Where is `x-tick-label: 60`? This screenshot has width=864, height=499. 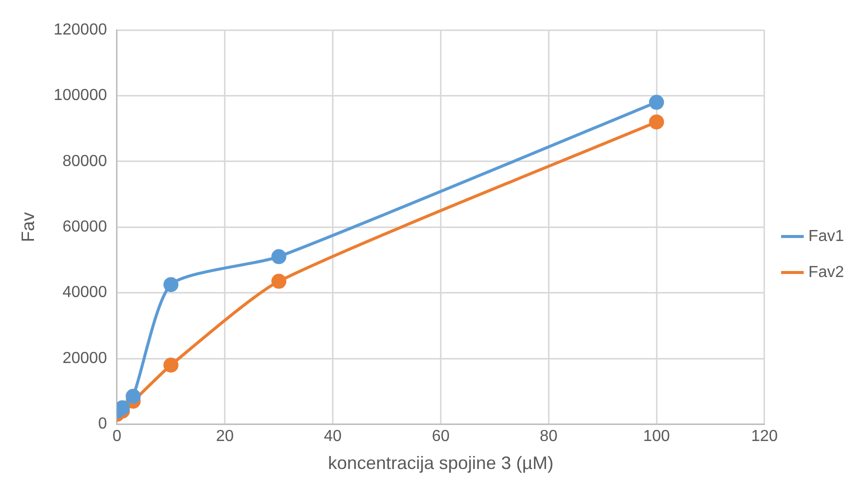 x-tick-label: 60 is located at coordinates (441, 437).